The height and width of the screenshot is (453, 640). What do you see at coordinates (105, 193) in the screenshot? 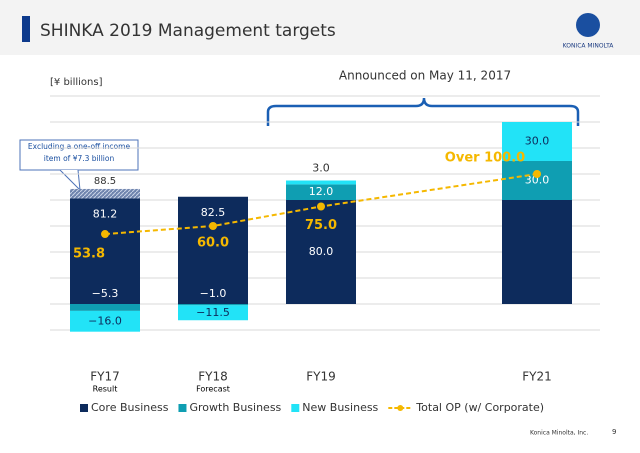
I see `one-off-segment` at bounding box center [105, 193].